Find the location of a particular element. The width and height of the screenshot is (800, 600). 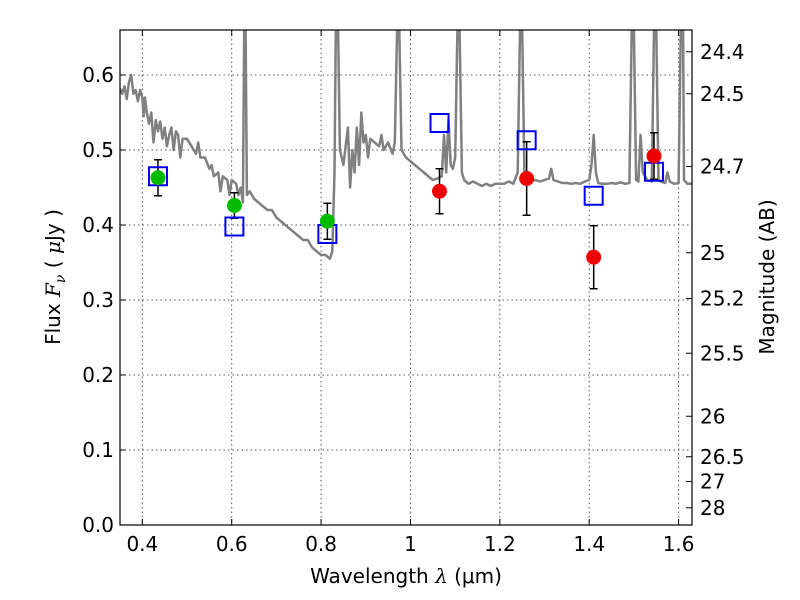

x-tick-label: 1.4 is located at coordinates (589, 544).